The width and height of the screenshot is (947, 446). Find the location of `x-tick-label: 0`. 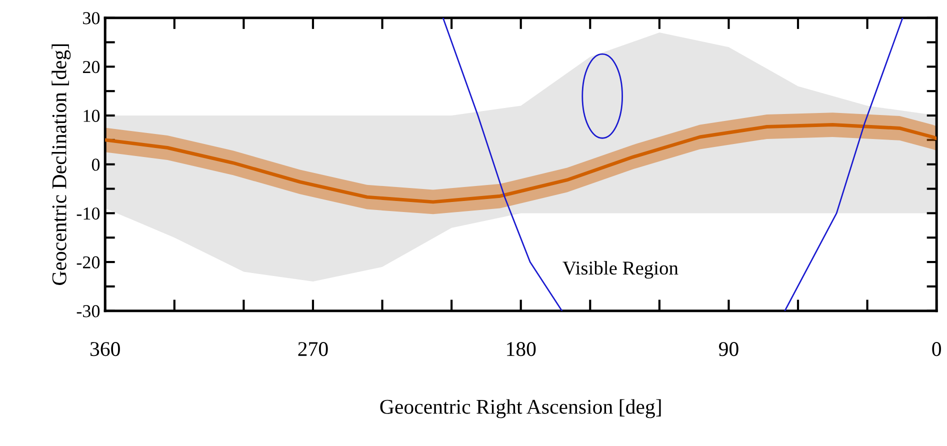

x-tick-label: 0 is located at coordinates (936, 349).